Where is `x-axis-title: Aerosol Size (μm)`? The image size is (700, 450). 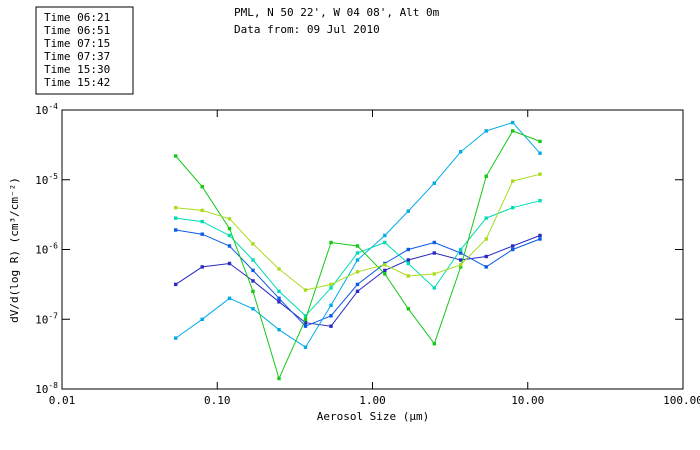
x-axis-title: Aerosol Size (μm) is located at coordinates (373, 416).